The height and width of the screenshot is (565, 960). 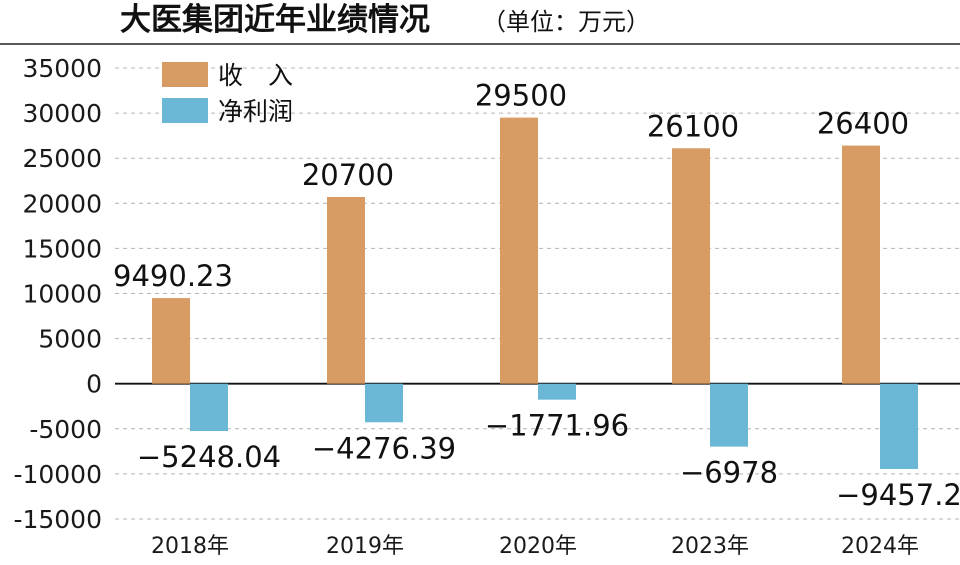 I want to click on y-tick-label: -10000, so click(x=57, y=474).